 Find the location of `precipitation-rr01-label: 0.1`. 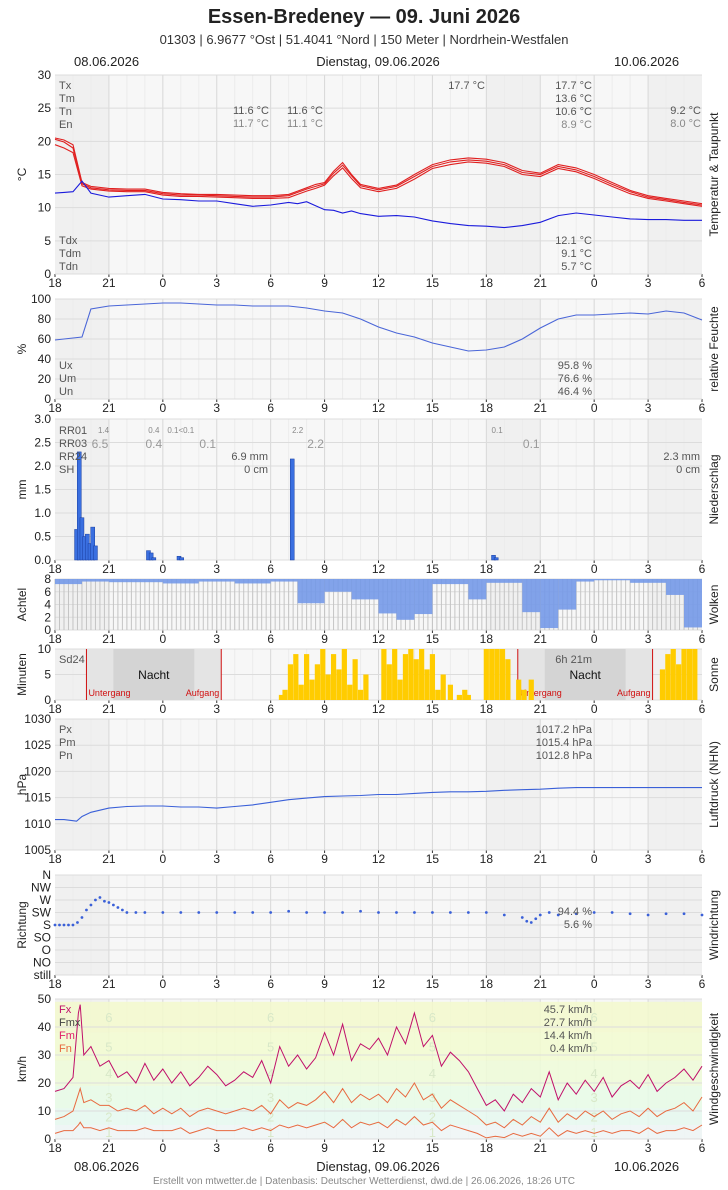

precipitation-rr01-label: 0.1 is located at coordinates (498, 430).